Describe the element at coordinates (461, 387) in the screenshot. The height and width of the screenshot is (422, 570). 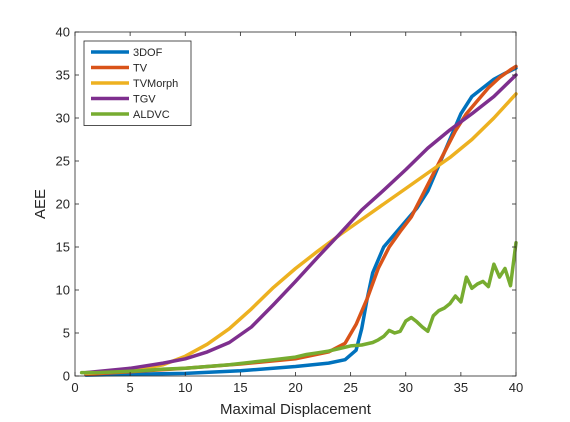
I see `x-tick-label: 35` at that location.